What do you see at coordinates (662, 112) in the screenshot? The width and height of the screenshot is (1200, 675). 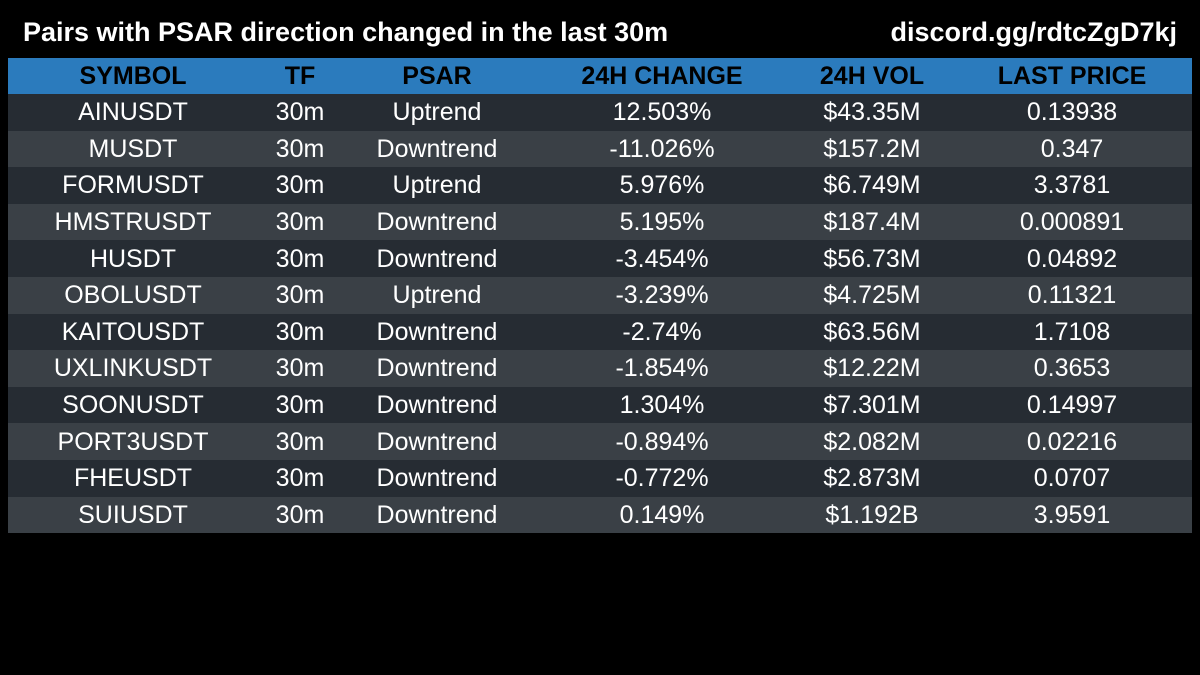 I see `change-cell: 12.503%` at bounding box center [662, 112].